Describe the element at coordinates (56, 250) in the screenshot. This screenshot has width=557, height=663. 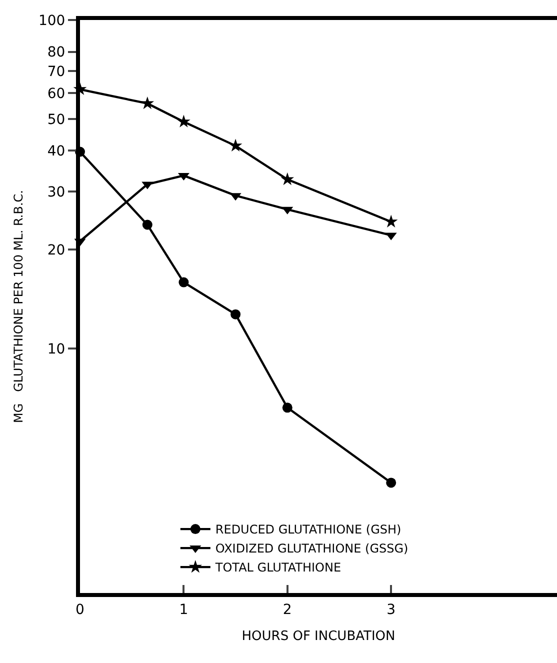
I see `y-tick-label: 20` at that location.